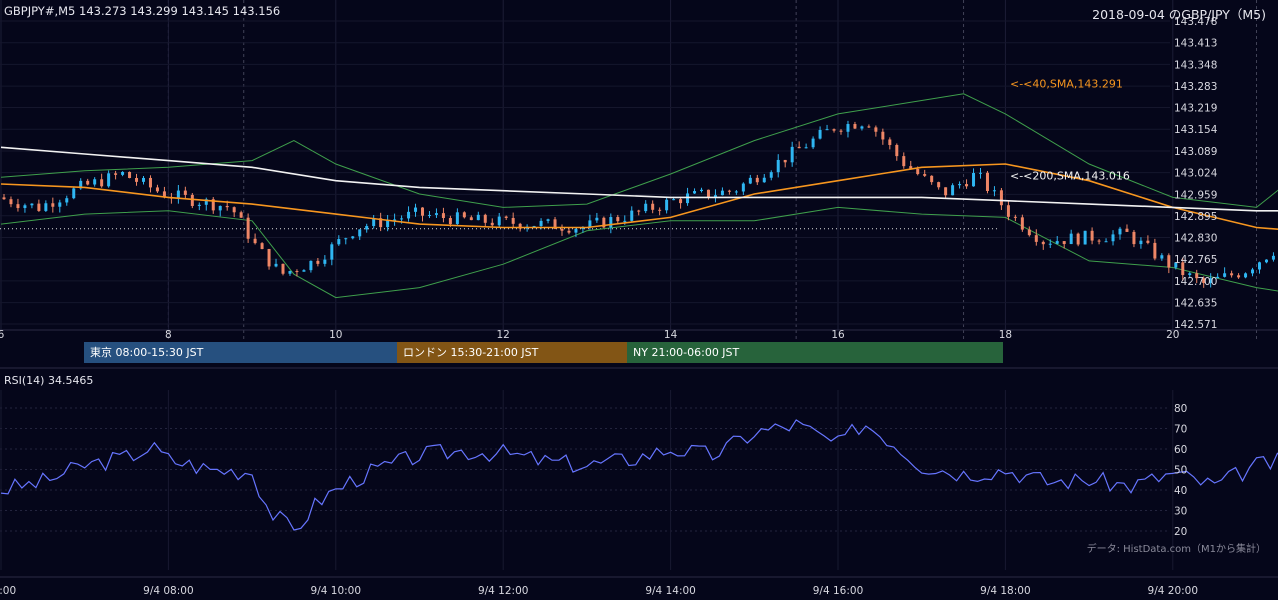  What do you see at coordinates (1070, 129) in the screenshot?
I see `sma-labels: <-<40,SMA,143.291 <-<200,SMA,143.016` at bounding box center [1070, 129].